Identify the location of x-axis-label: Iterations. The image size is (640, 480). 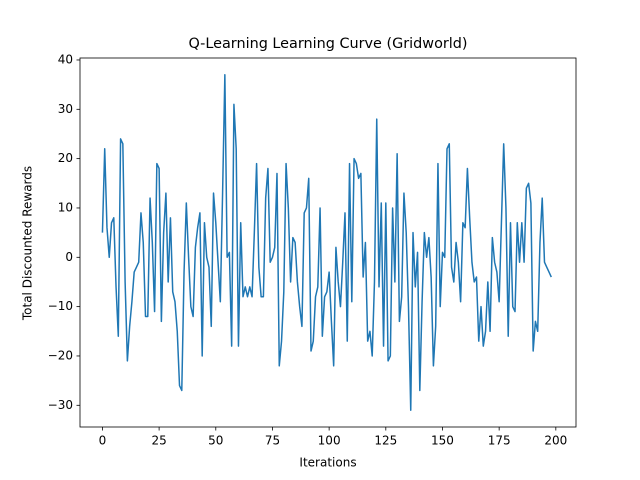
(327, 463).